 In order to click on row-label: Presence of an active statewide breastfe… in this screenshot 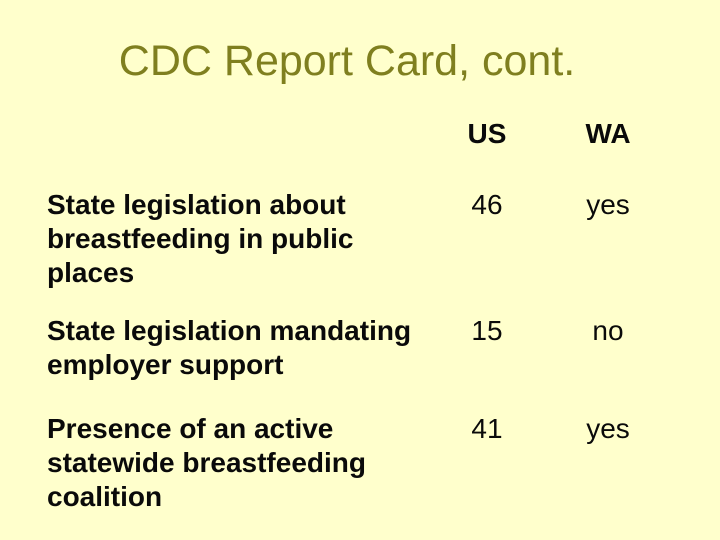, I will do `click(206, 462)`.